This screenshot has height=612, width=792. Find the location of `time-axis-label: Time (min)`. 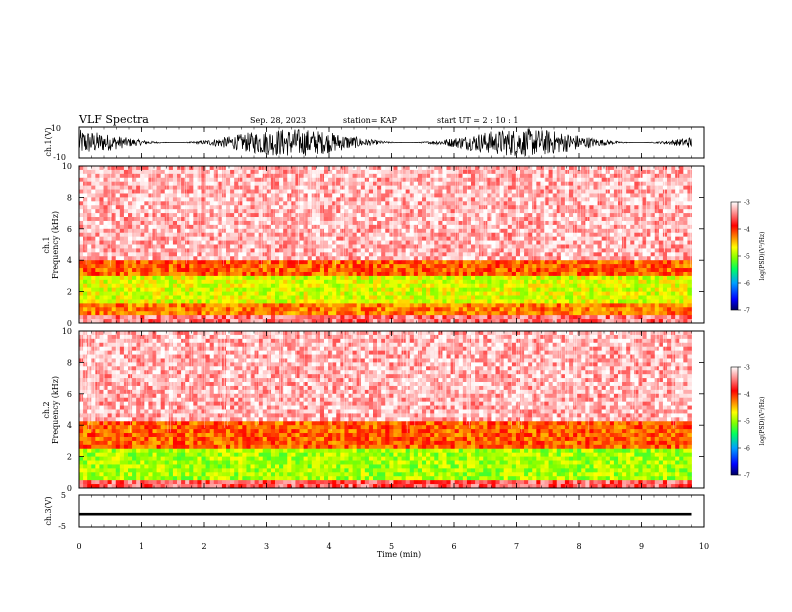

time-axis-label: Time (min) is located at coordinates (399, 554).